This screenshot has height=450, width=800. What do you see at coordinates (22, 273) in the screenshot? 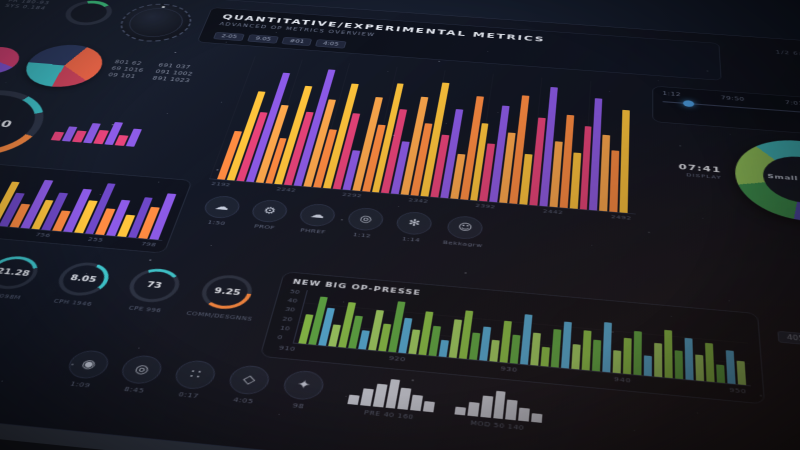
I see `ring-gauge: 21.28` at bounding box center [22, 273].